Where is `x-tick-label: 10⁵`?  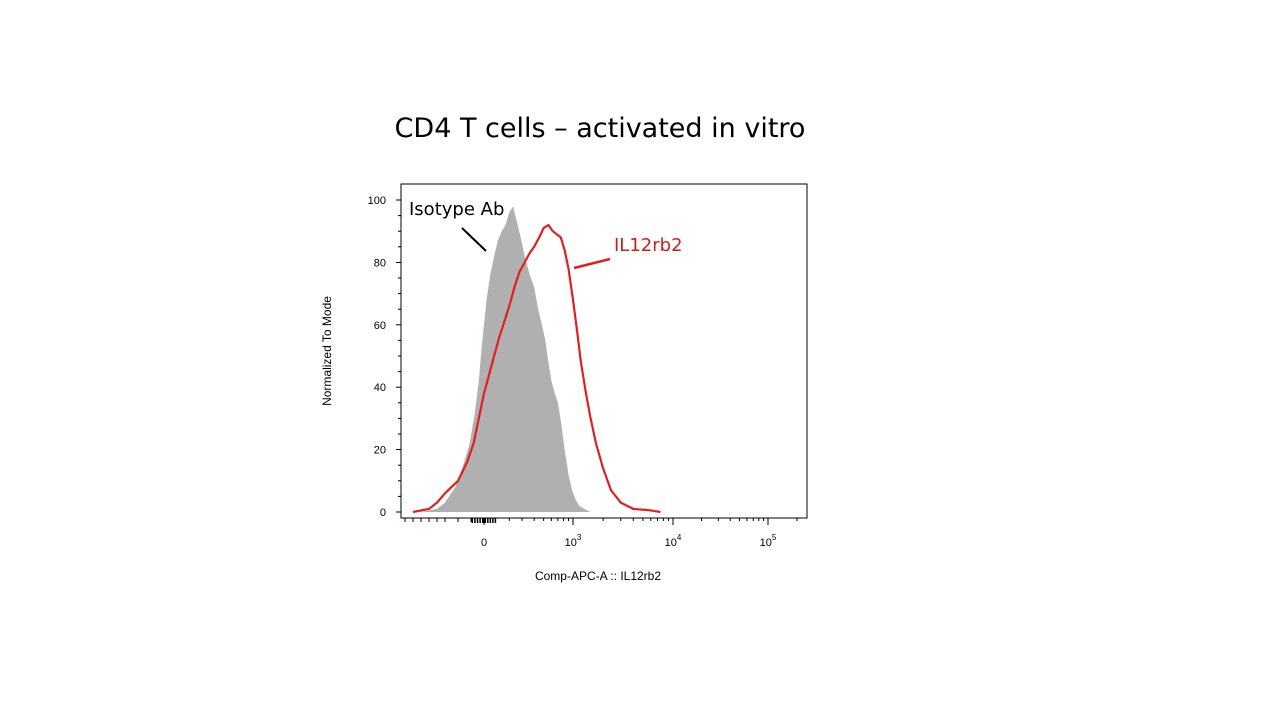 x-tick-label: 10⁵ is located at coordinates (768, 541).